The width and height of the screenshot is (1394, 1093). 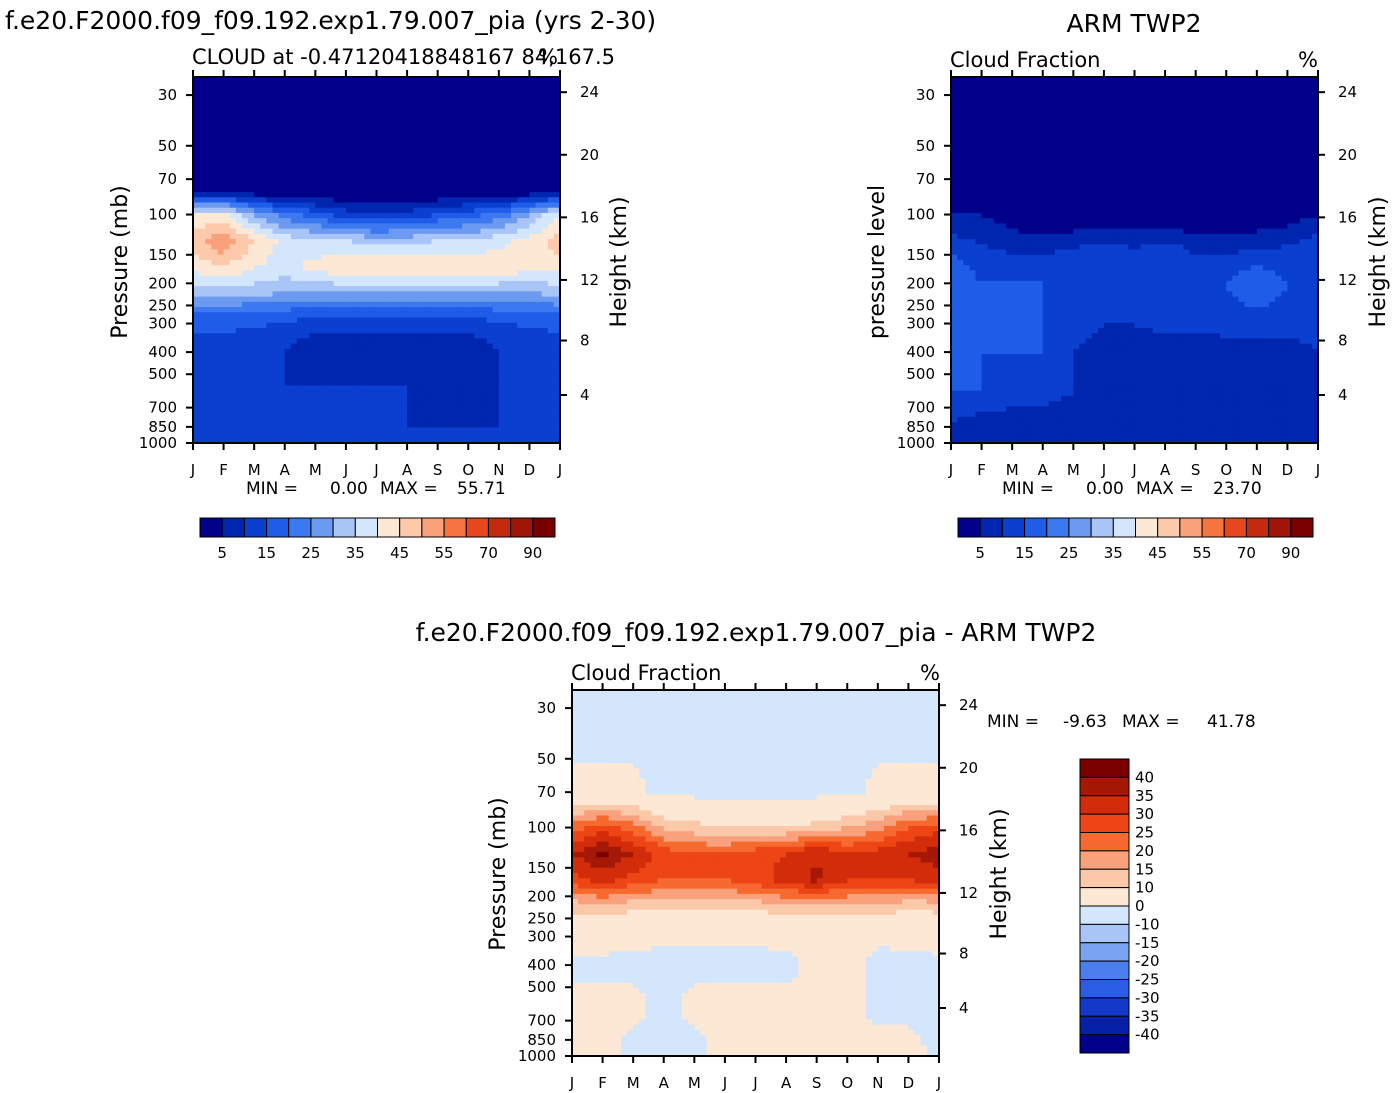 I want to click on x-tick-label: M, so click(x=254, y=470).